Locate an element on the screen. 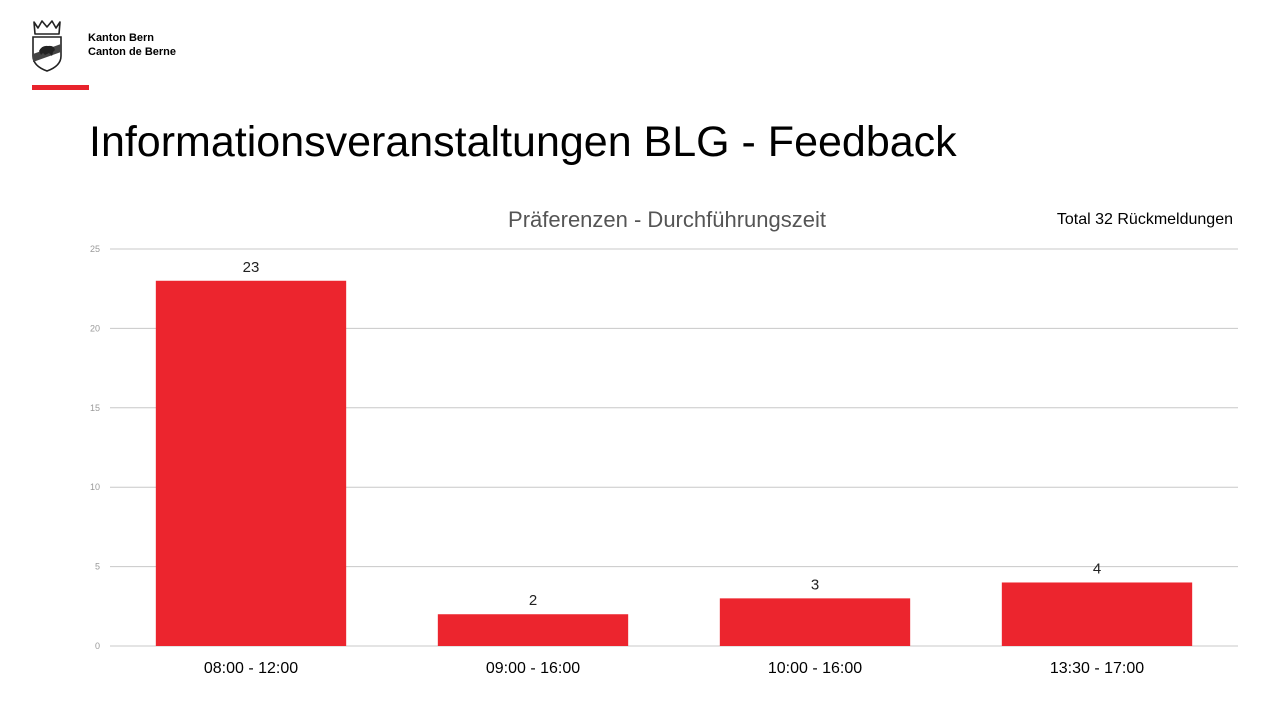  x-tick-label: 10:00 - 16:00 is located at coordinates (815, 668).